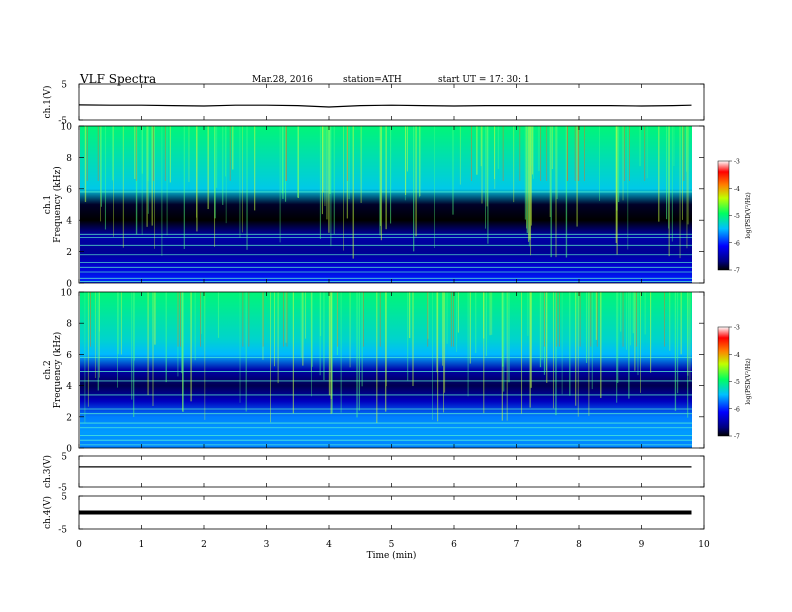 The height and width of the screenshot is (612, 792). I want to click on x-axis-label: Time (min), so click(392, 555).